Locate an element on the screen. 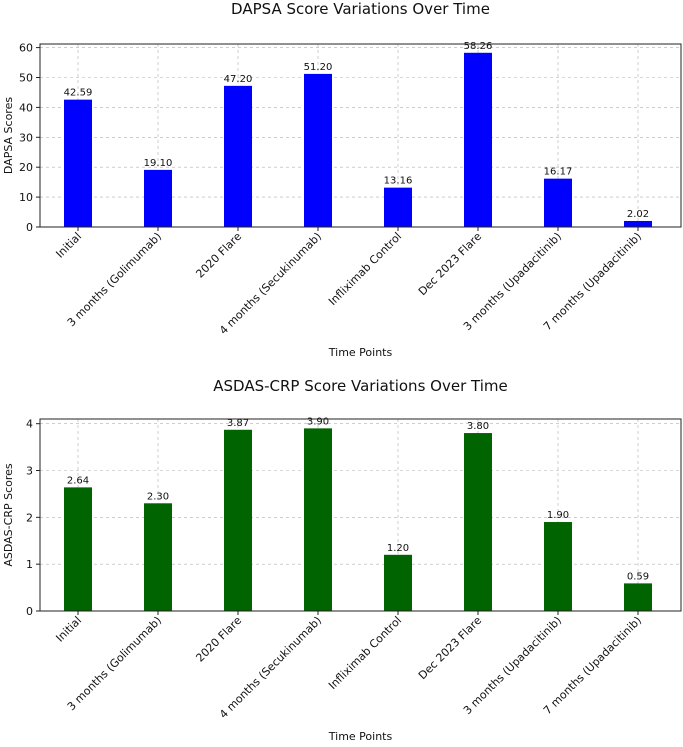 The width and height of the screenshot is (683, 747). y-tick-label: 10 is located at coordinates (26, 197).